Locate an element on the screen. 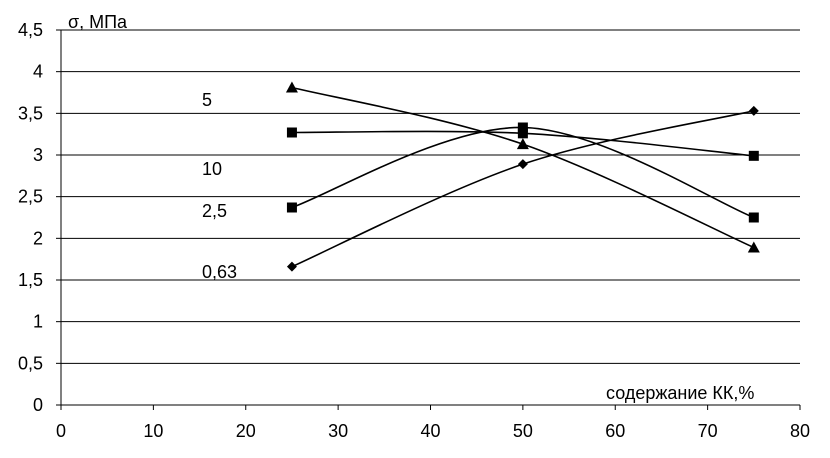 Image resolution: width=830 pixels, height=458 pixels. y-tick-label-6: 3 is located at coordinates (38, 155).